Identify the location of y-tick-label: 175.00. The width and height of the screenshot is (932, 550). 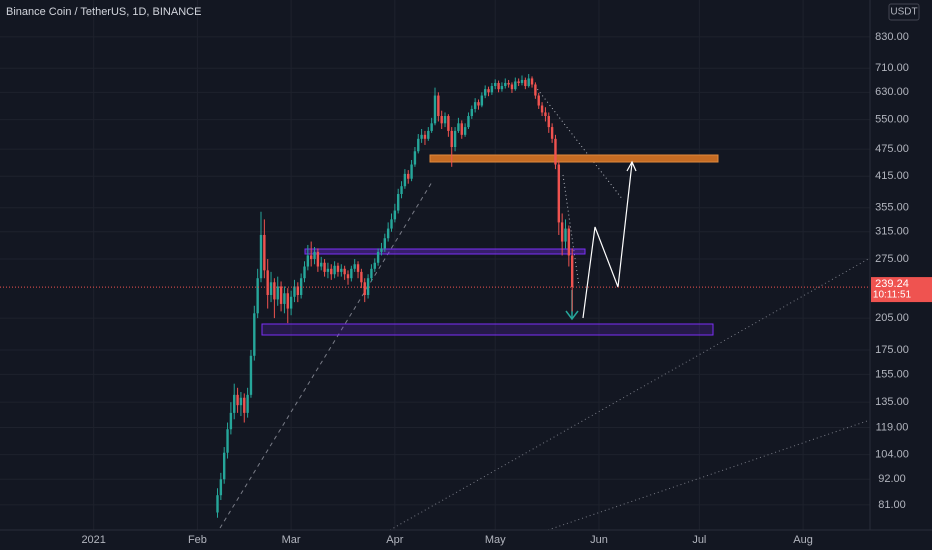
(892, 350).